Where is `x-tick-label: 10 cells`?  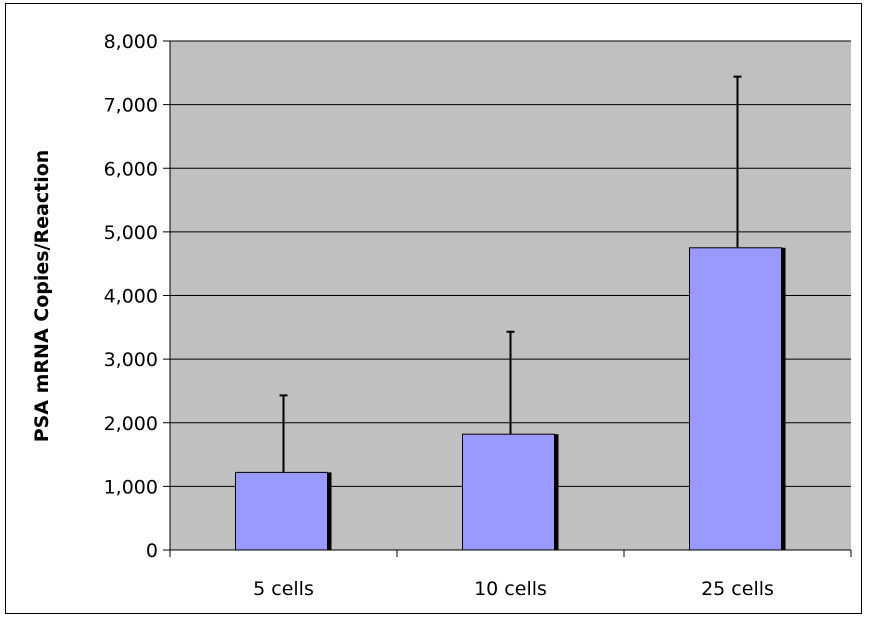
x-tick-label: 10 cells is located at coordinates (510, 589).